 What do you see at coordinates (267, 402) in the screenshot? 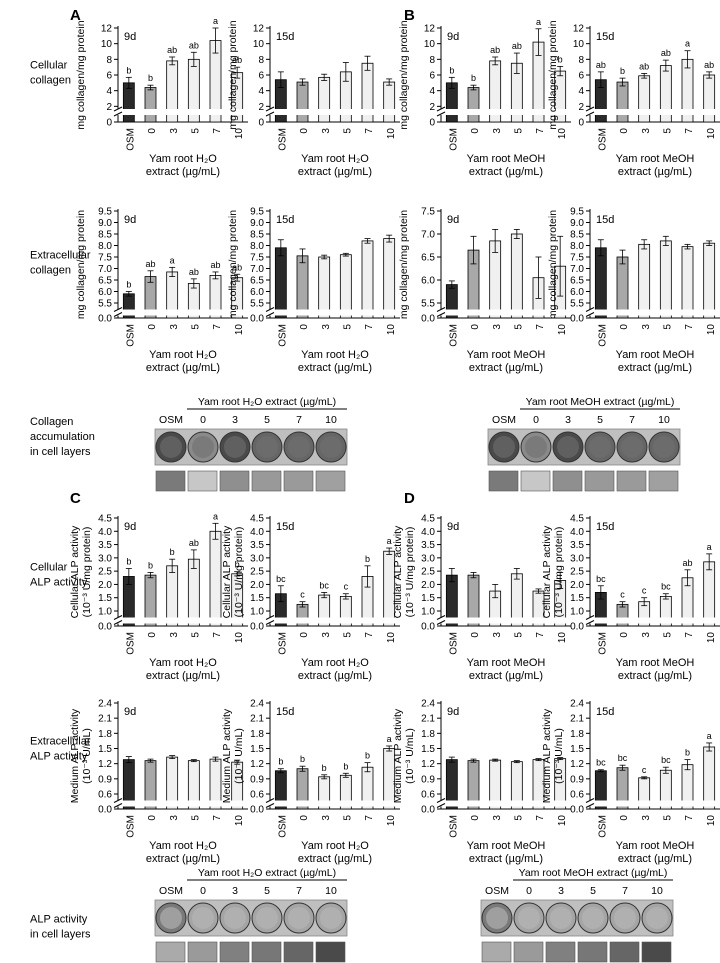
I see `plate-header: Yam root H₂O extract (µg/mL)` at bounding box center [267, 402].